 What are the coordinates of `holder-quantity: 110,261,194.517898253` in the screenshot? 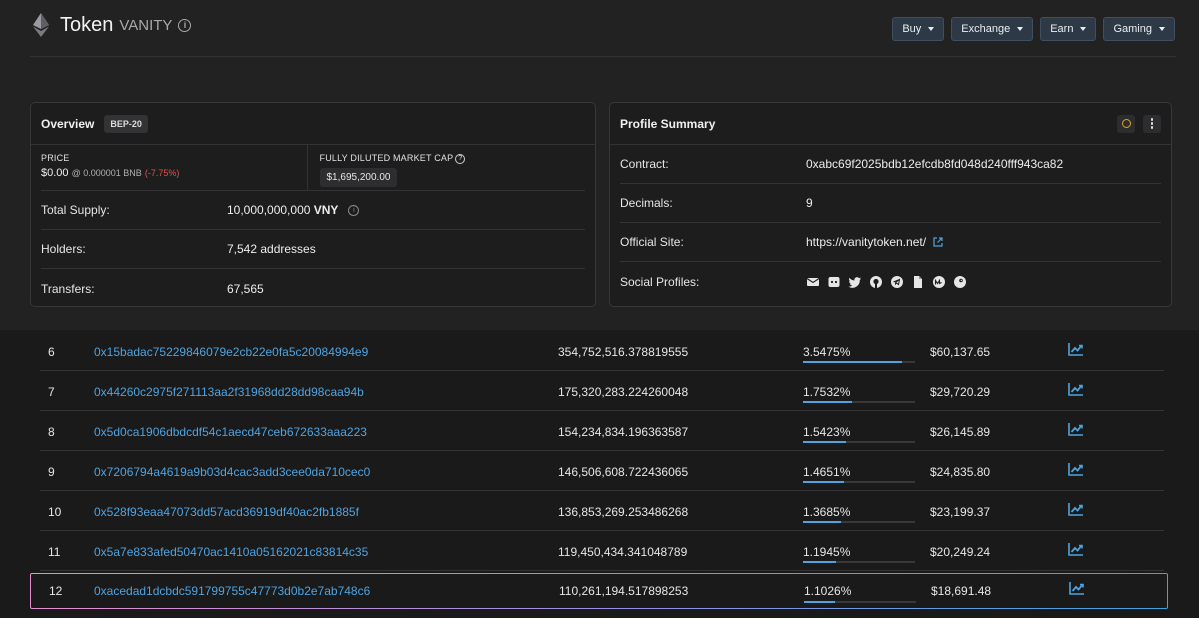 It's located at (624, 591).